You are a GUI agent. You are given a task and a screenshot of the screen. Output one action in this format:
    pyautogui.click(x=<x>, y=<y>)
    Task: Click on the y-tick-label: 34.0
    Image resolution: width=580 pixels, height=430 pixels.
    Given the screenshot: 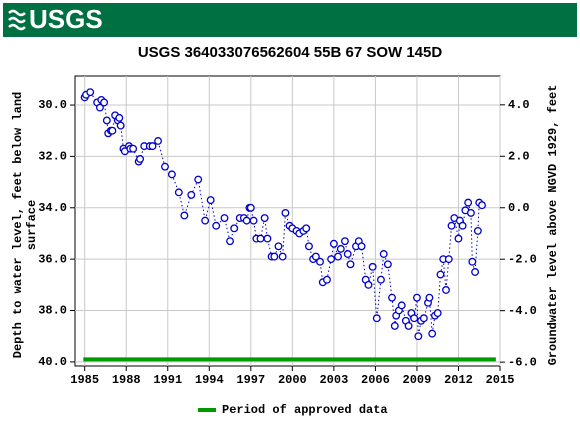 What is the action you would take?
    pyautogui.click(x=52, y=208)
    